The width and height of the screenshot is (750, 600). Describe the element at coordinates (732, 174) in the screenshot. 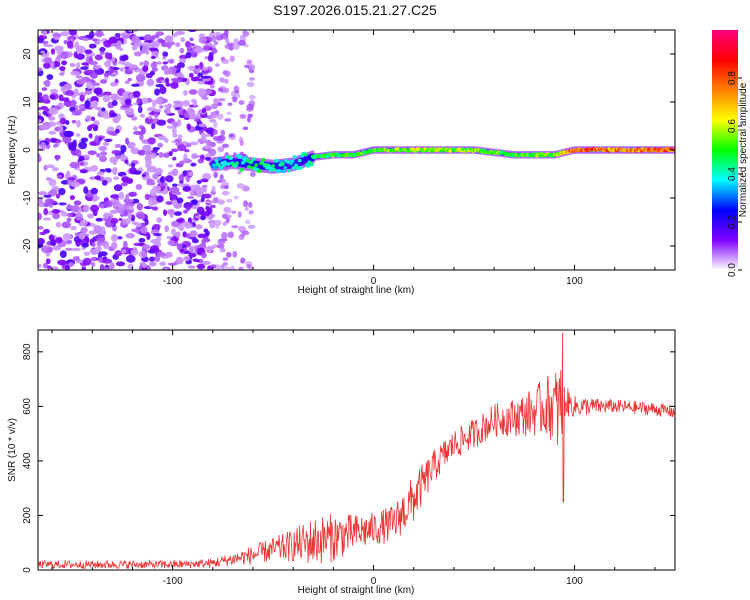

I see `colorbar-tick-label: 0.4` at that location.